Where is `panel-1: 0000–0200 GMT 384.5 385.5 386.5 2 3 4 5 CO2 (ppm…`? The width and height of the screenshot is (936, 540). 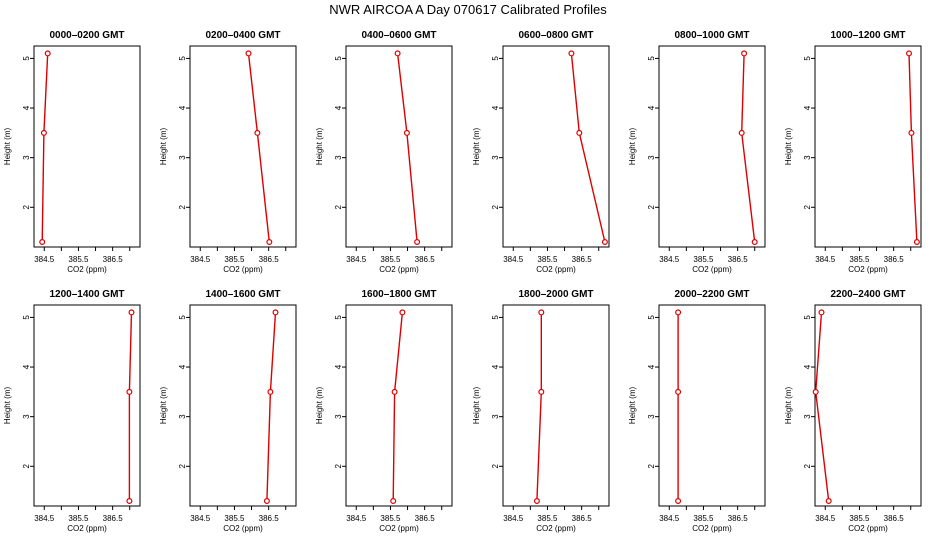 panel-1: 0000–0200 GMT 384.5 385.5 386.5 2 3 4 5 CO2 (ppm… is located at coordinates (72, 152).